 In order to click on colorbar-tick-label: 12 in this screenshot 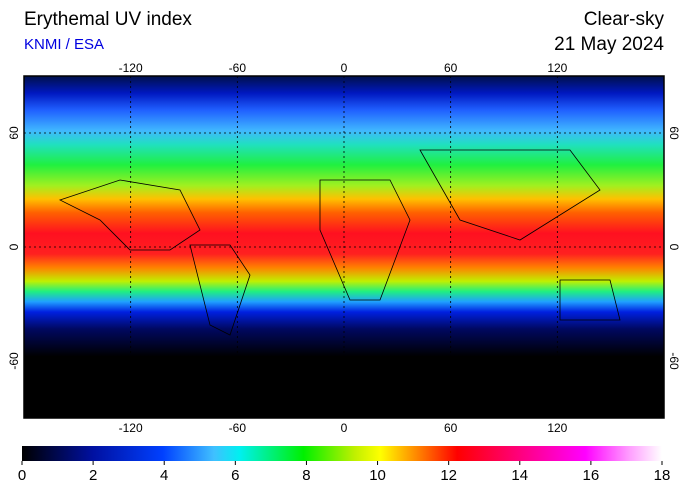, I will do `click(448, 475)`.